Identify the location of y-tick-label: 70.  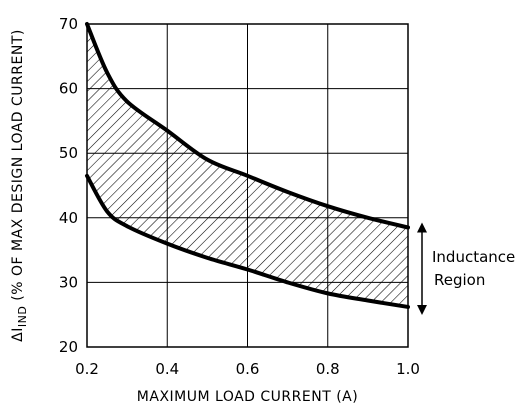
(68, 24).